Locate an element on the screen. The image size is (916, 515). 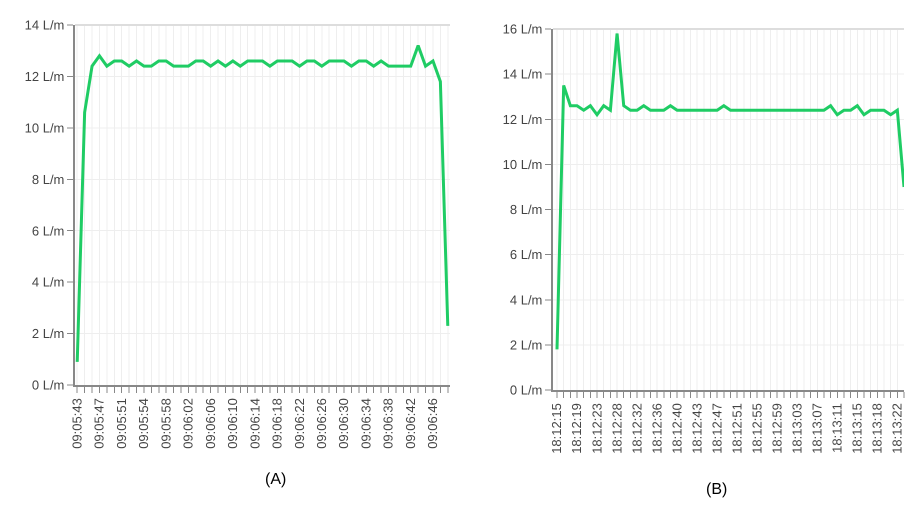
x-tick-label: 18:12:51 is located at coordinates (736, 428).